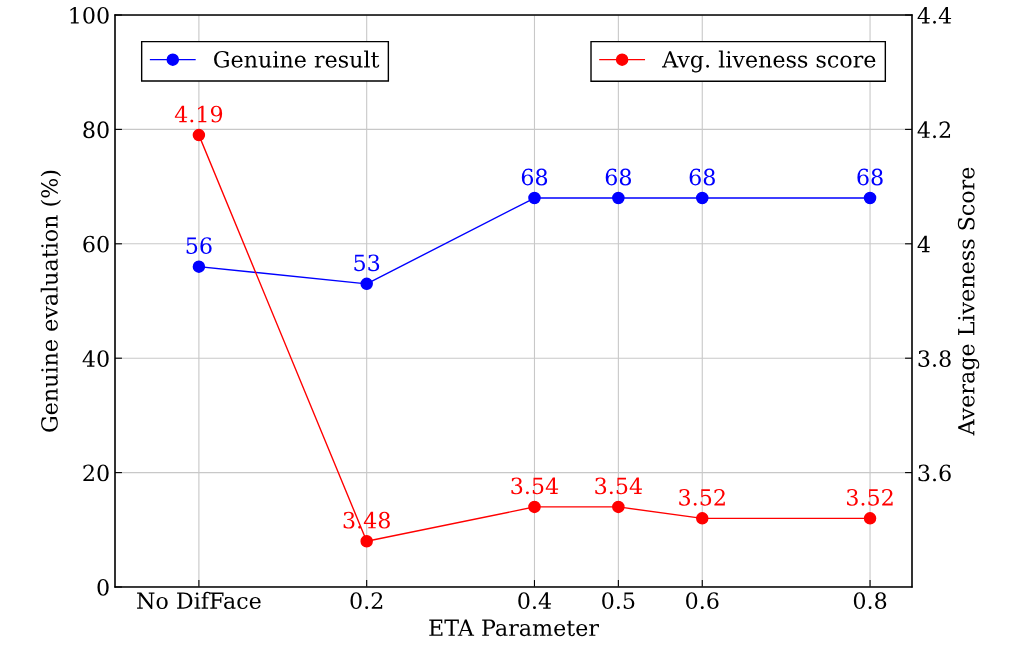  I want to click on legend-label: Avg. liveness score, so click(768, 61).